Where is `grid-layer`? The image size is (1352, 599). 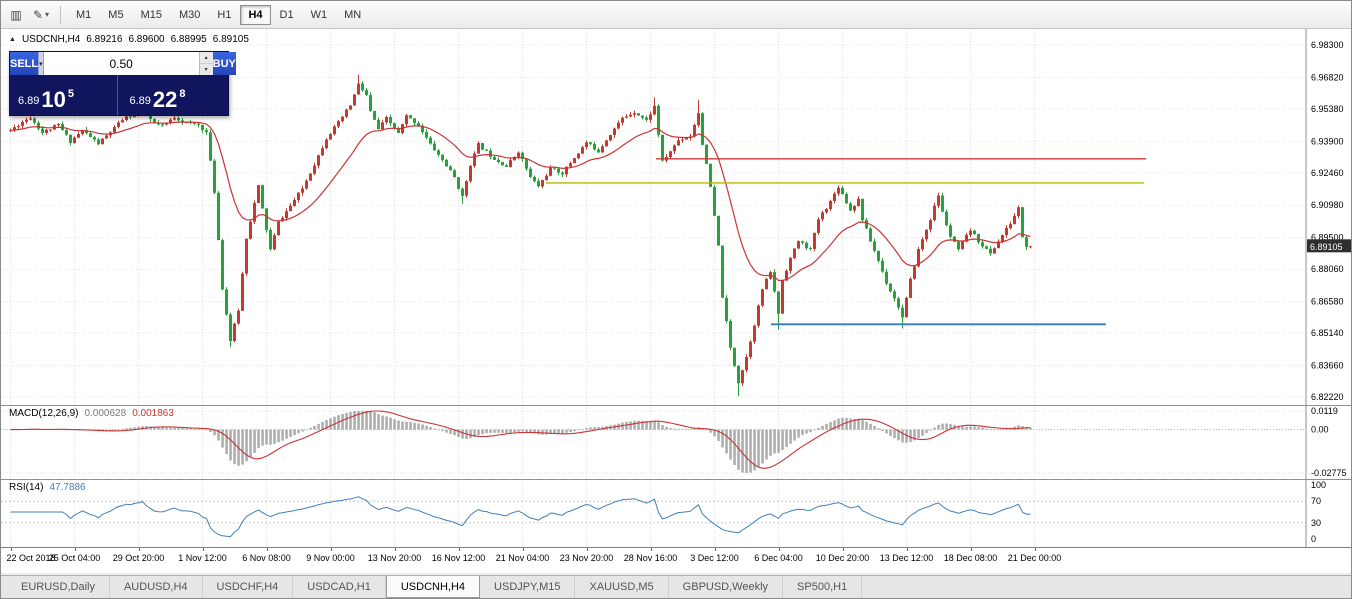 grid-layer is located at coordinates (653, 513).